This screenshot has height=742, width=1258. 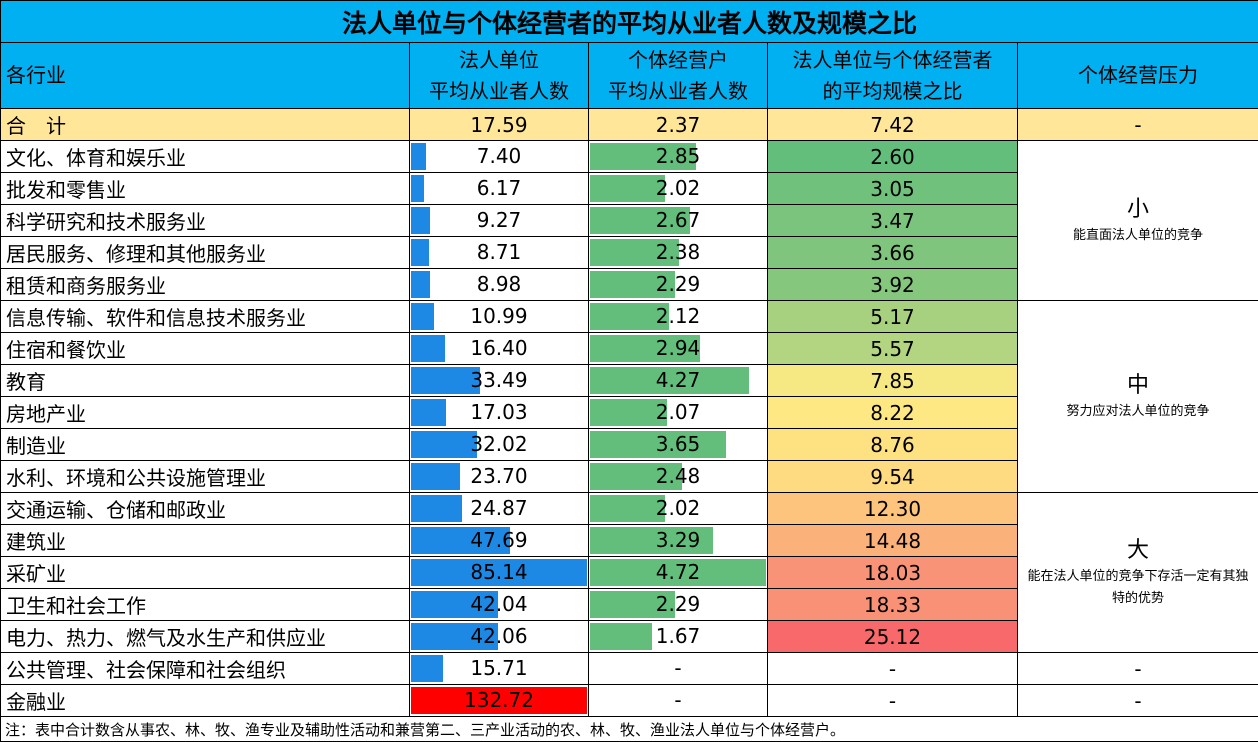 I want to click on indiv-value-cell: 2.07, so click(x=678, y=412).